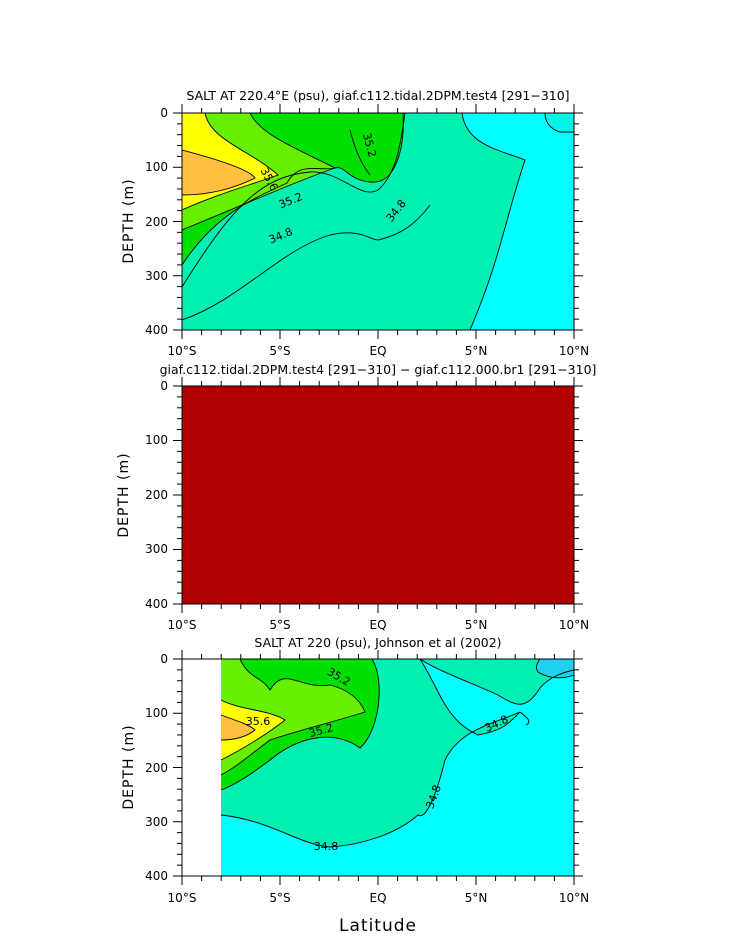 The width and height of the screenshot is (733, 950). I want to click on p2-axes, so click(378, 495).